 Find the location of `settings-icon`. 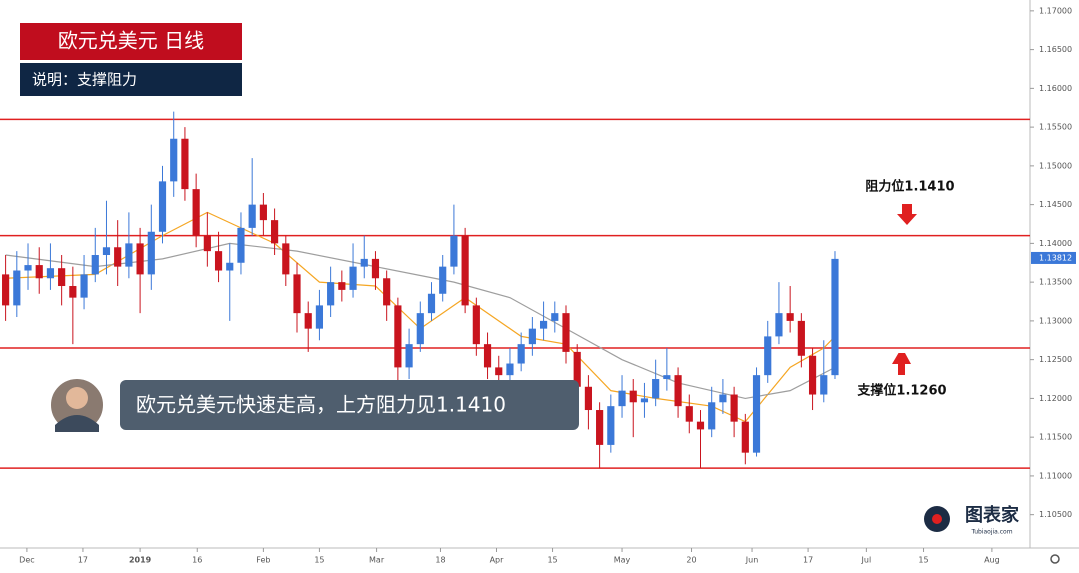

settings-icon is located at coordinates (1055, 559).